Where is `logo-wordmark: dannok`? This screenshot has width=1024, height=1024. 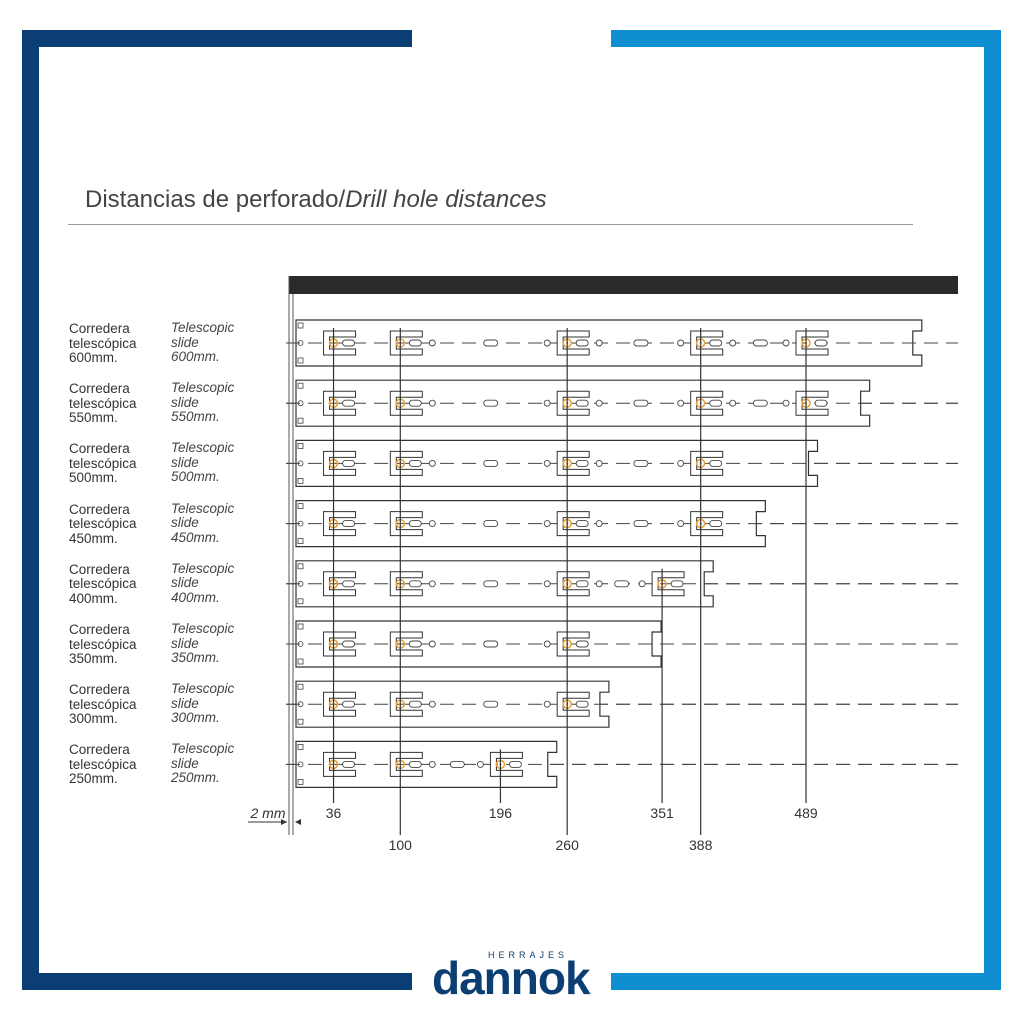
logo-wordmark: dannok is located at coordinates (511, 978).